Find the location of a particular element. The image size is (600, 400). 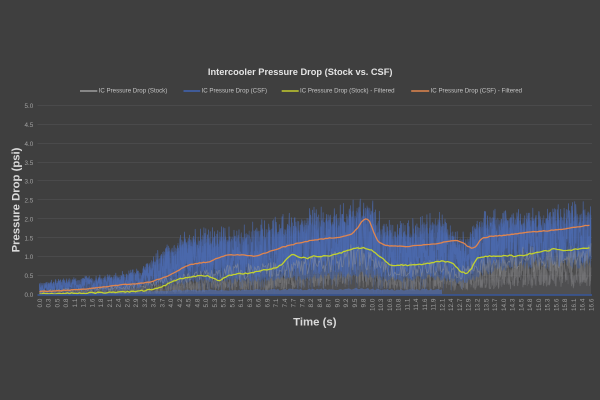

svg-text: 5.5 is located at coordinates (224, 302).